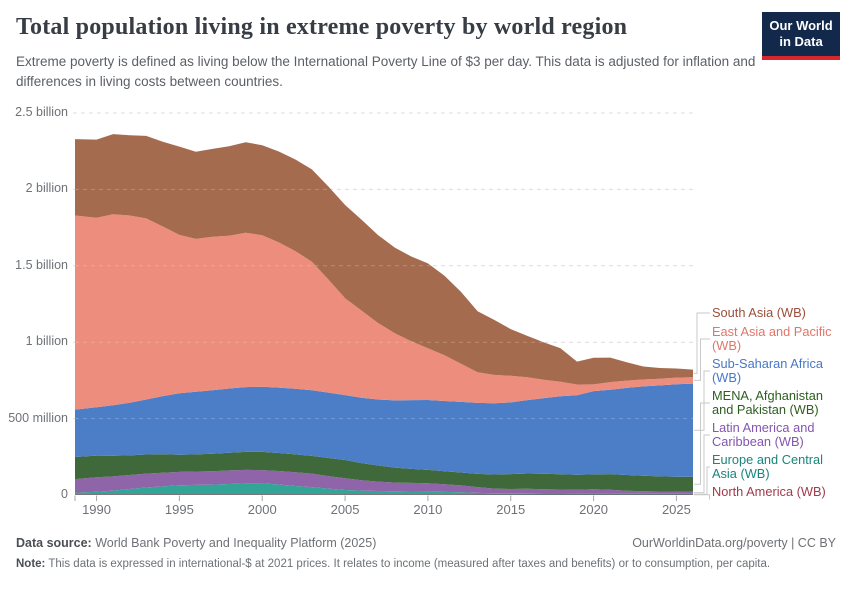 This screenshot has height=600, width=850. Describe the element at coordinates (772, 339) in the screenshot. I see `legend-item-east-asia-pacific: East Asia and Pacific (WB)` at that location.